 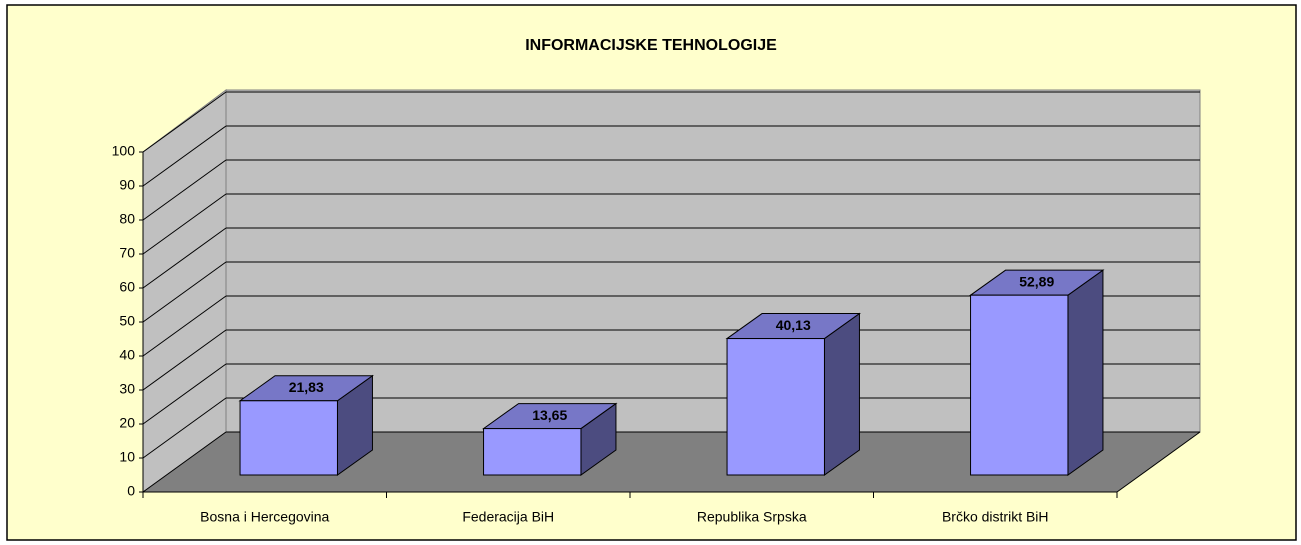 What do you see at coordinates (306, 387) in the screenshot?
I see `value-label: 21,83` at bounding box center [306, 387].